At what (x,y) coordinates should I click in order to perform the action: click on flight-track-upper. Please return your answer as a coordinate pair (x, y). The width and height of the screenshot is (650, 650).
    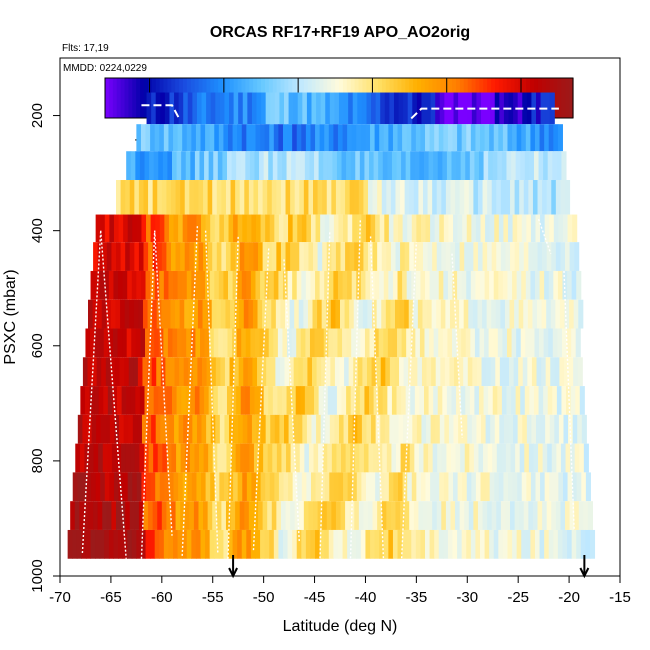
    Looking at the image, I should click on (484, 113).